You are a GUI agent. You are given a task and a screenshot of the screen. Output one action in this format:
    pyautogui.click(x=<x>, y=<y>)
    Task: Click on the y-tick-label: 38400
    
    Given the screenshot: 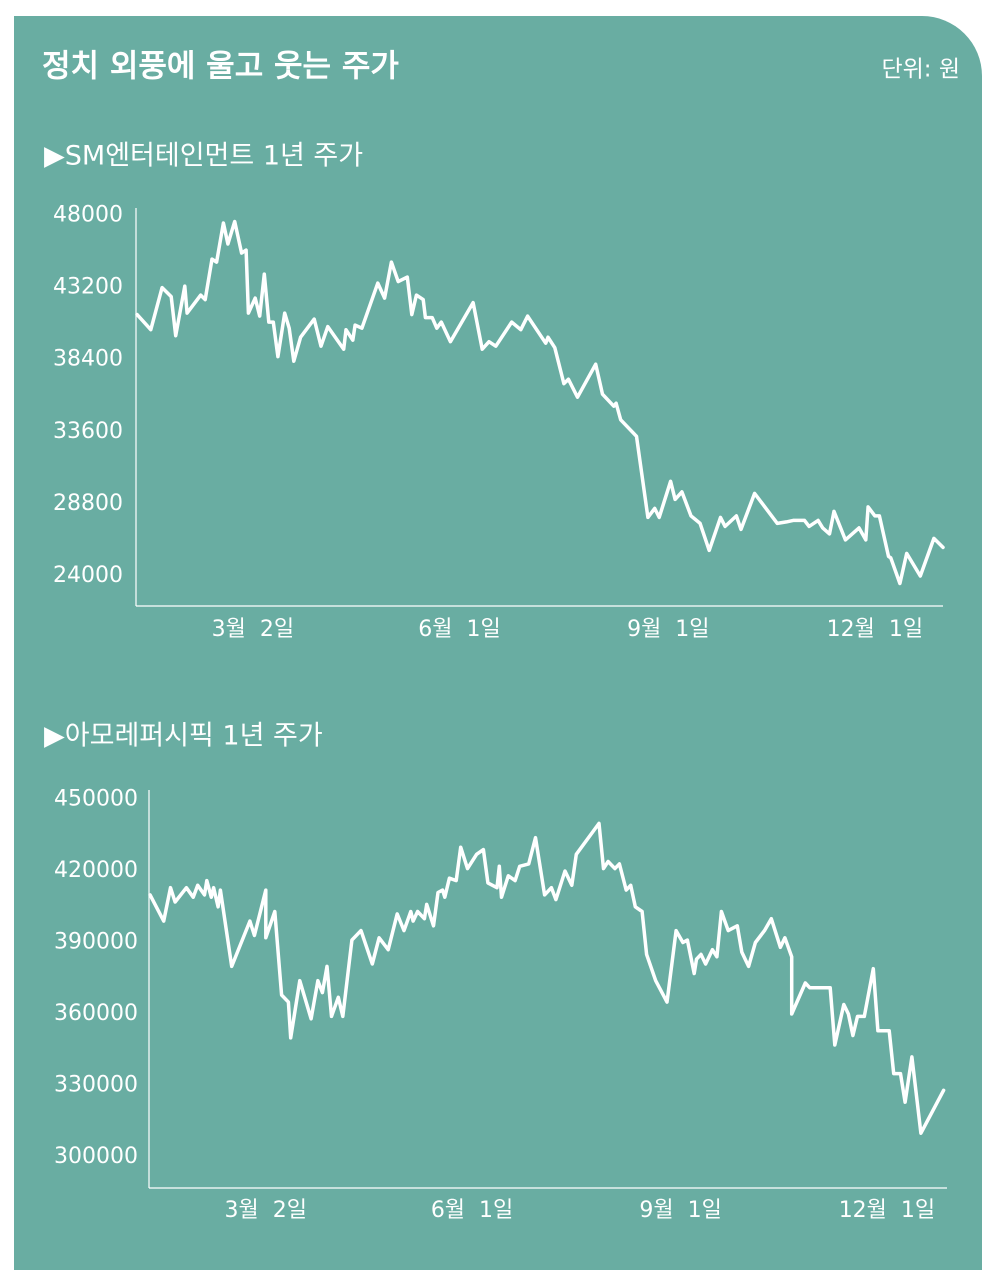 What is the action you would take?
    pyautogui.click(x=88, y=359)
    